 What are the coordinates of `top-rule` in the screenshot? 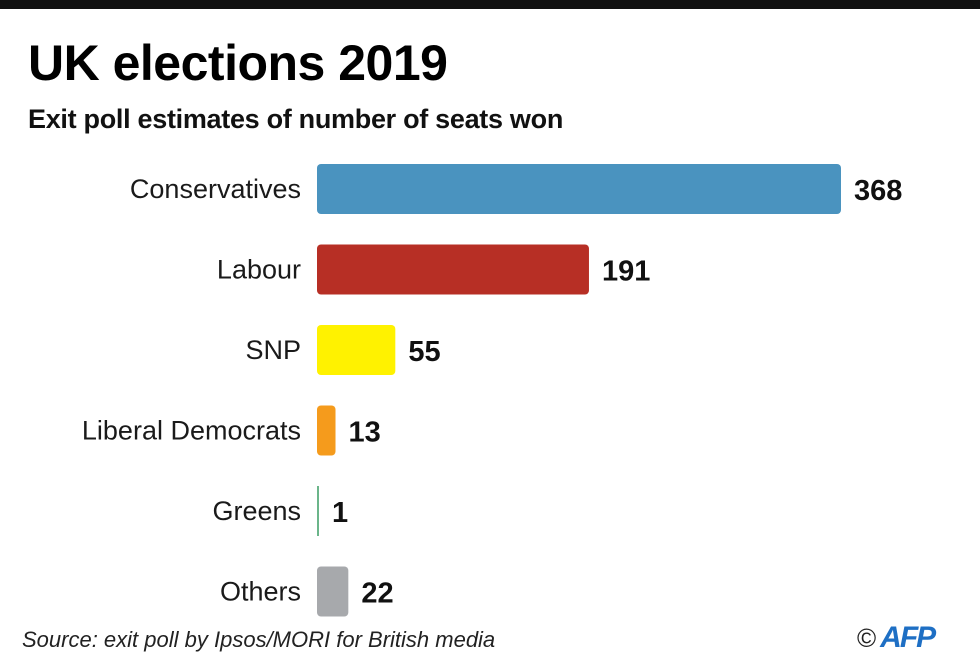 It's located at (490, 4).